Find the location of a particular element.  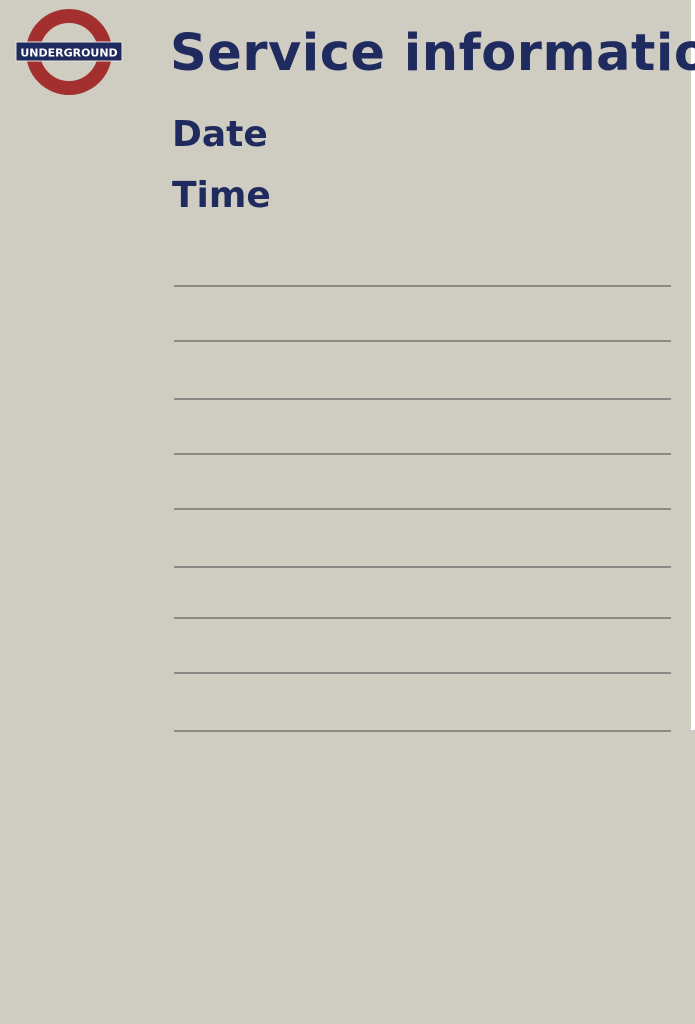

page-title: Service information is located at coordinates (432, 53).